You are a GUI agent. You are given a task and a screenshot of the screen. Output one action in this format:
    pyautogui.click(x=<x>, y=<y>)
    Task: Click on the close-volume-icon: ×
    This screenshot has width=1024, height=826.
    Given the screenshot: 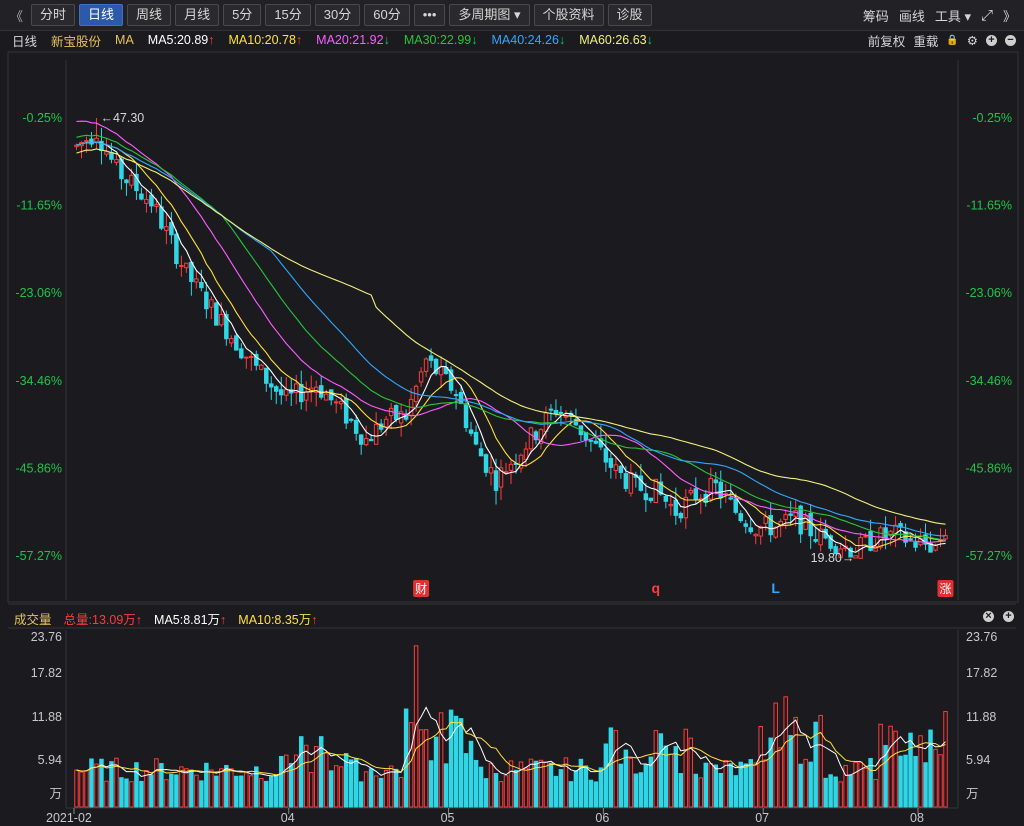 What is the action you would take?
    pyautogui.click(x=988, y=616)
    